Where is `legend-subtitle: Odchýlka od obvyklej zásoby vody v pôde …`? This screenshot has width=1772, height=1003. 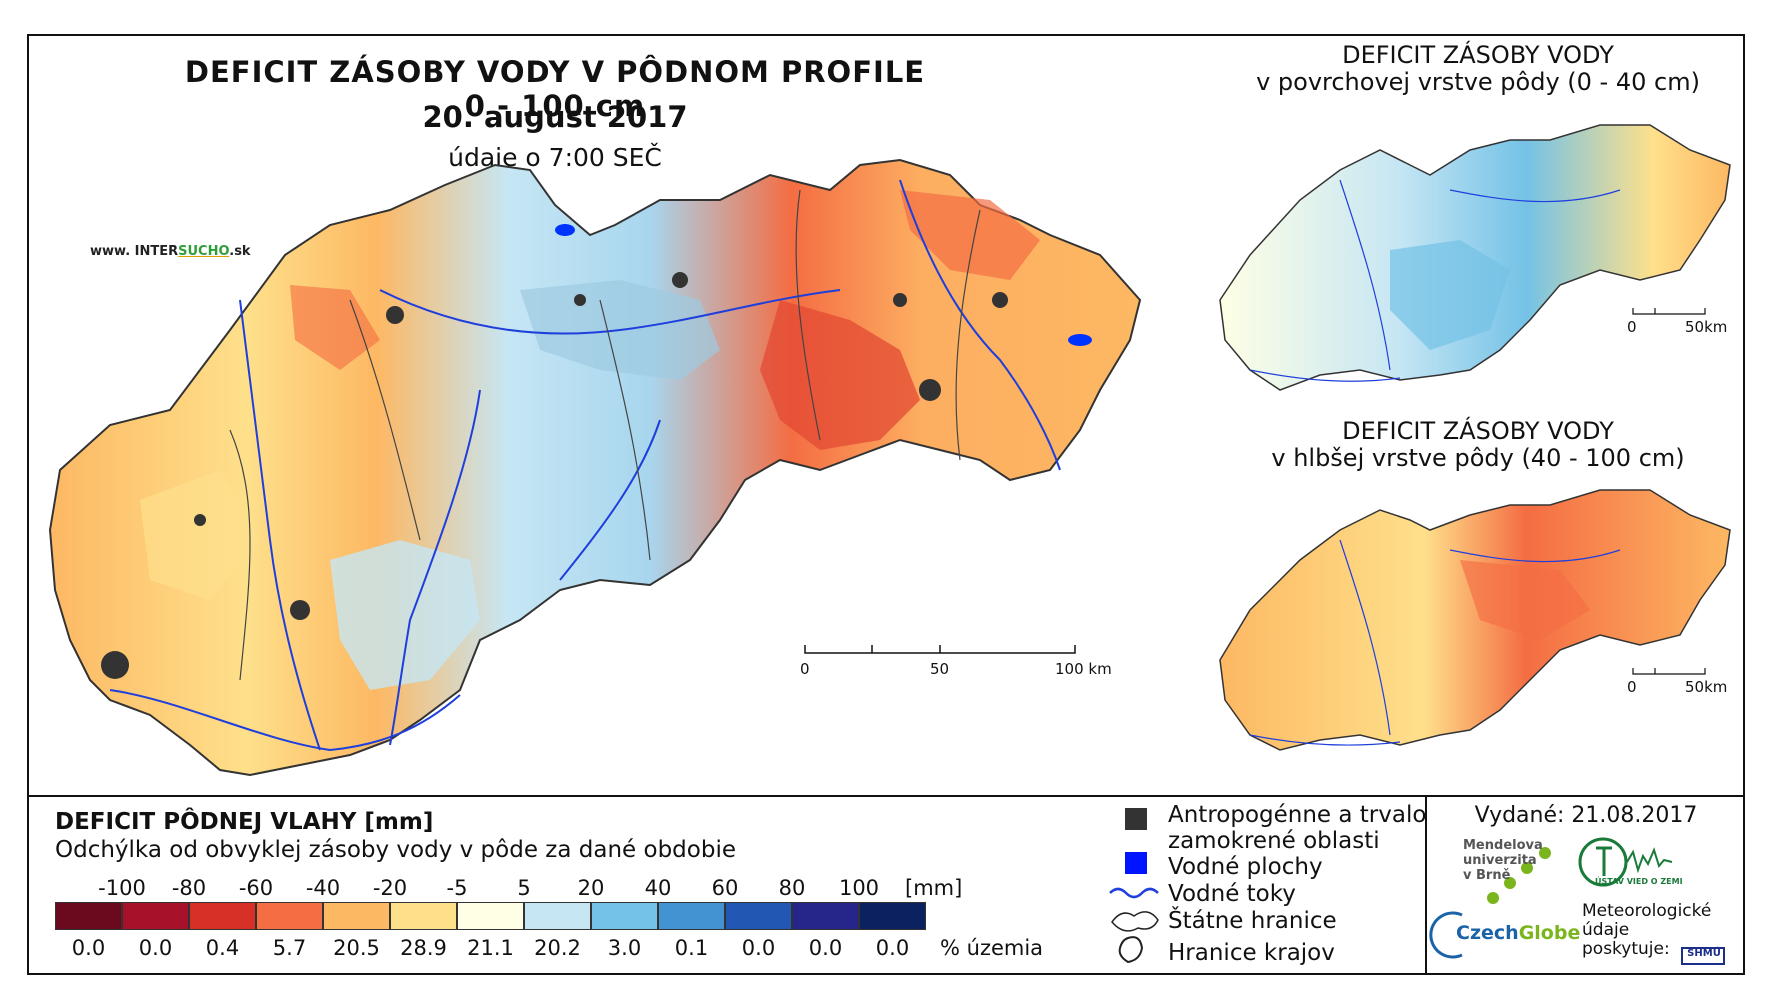 legend-subtitle: Odchýlka od obvyklej zásoby vody v pôde … is located at coordinates (395, 850).